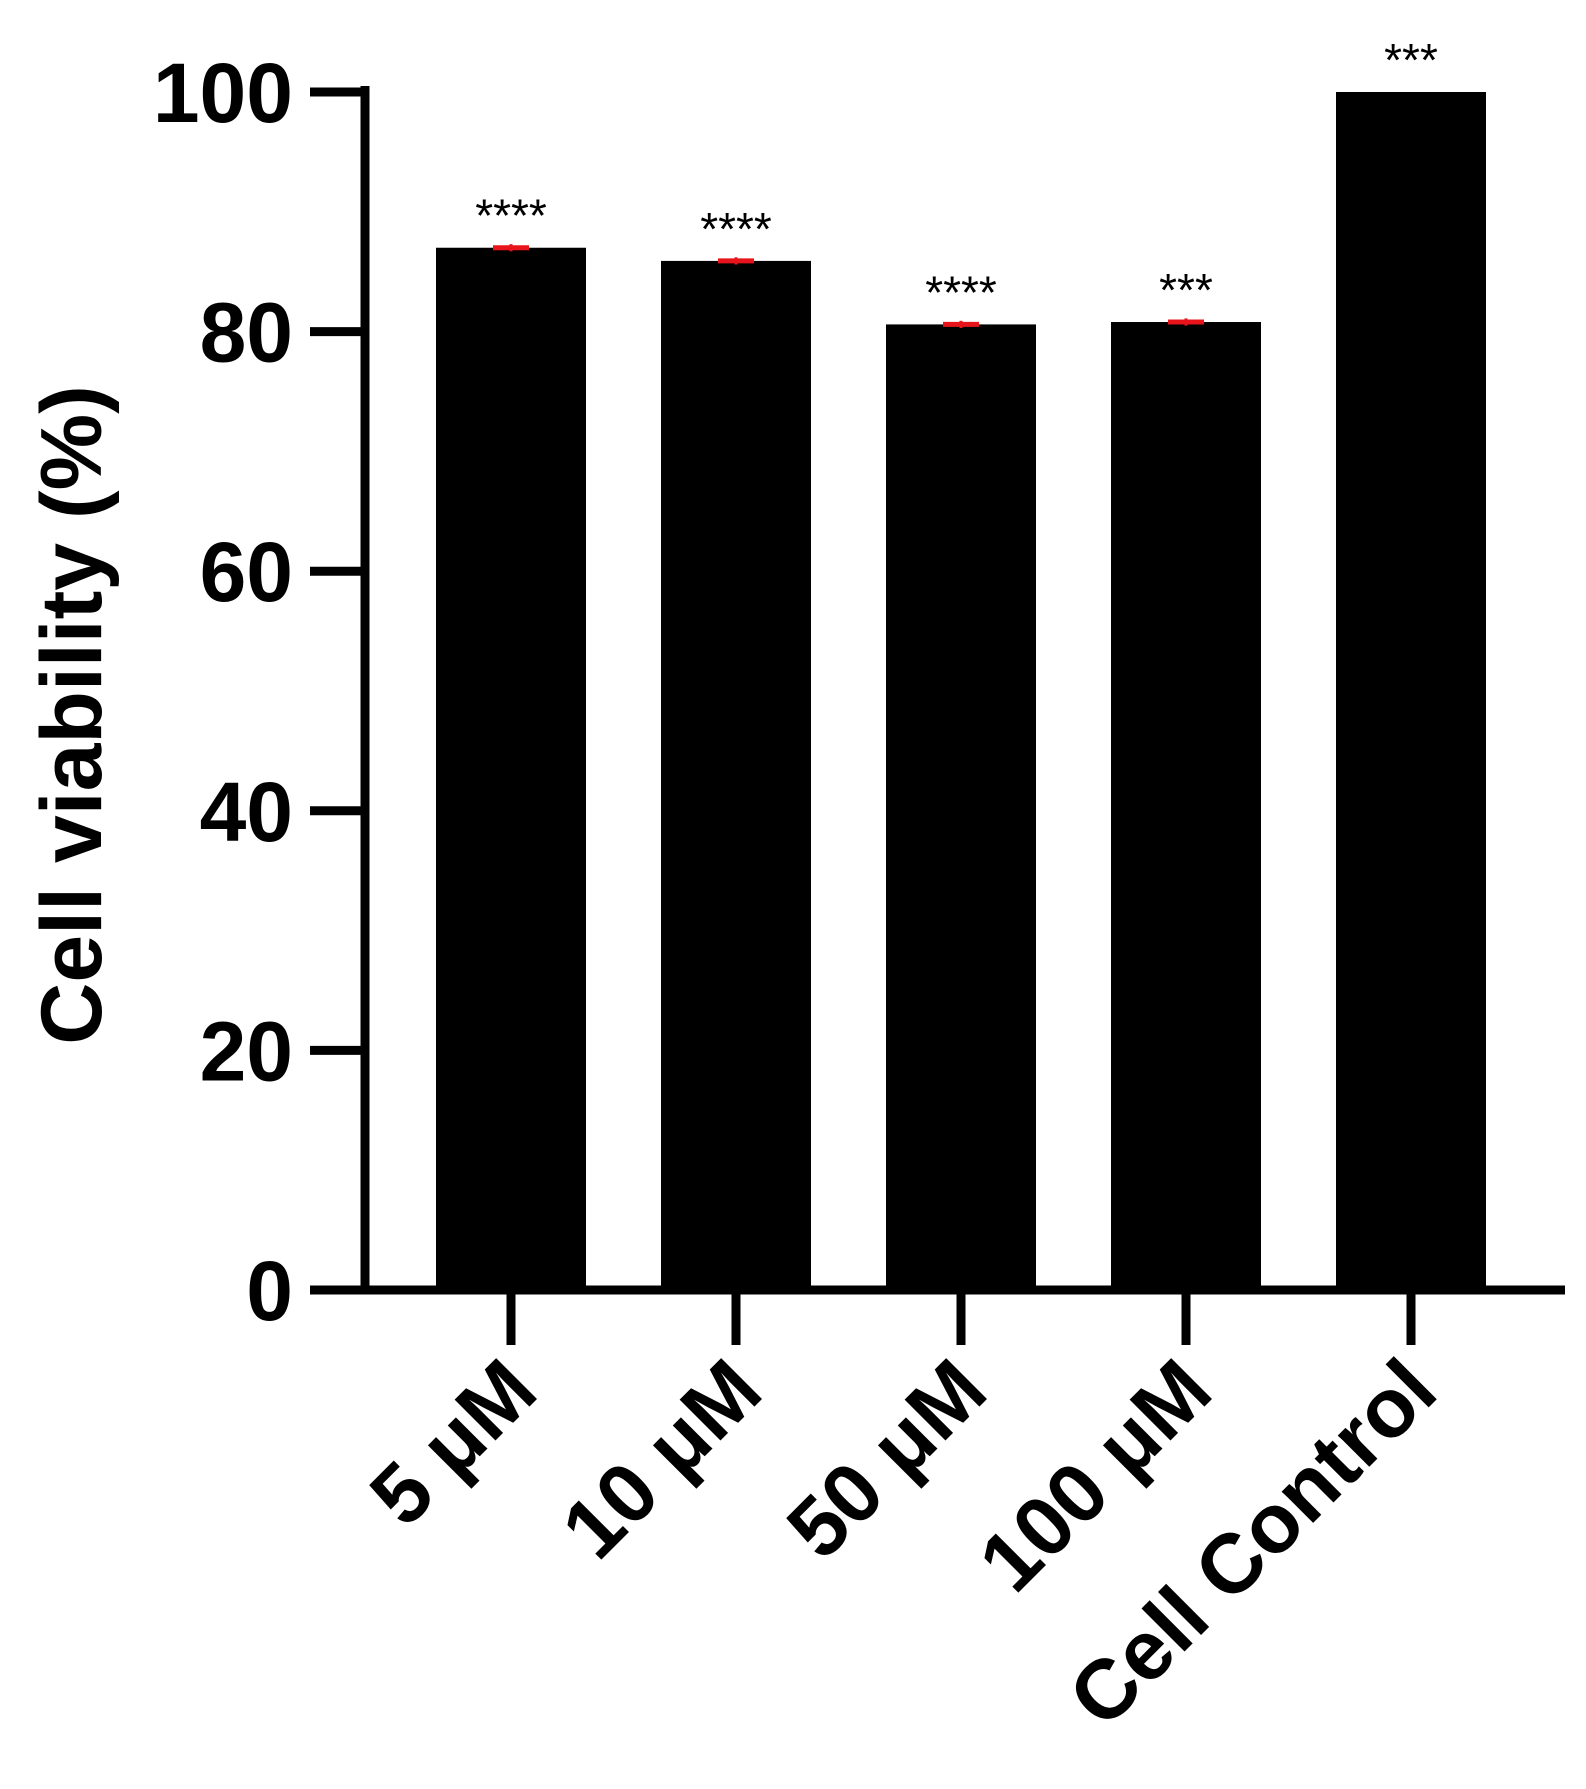 This screenshot has height=1789, width=1586. I want to click on x-tick-label: 10 μM, so click(661, 1458).